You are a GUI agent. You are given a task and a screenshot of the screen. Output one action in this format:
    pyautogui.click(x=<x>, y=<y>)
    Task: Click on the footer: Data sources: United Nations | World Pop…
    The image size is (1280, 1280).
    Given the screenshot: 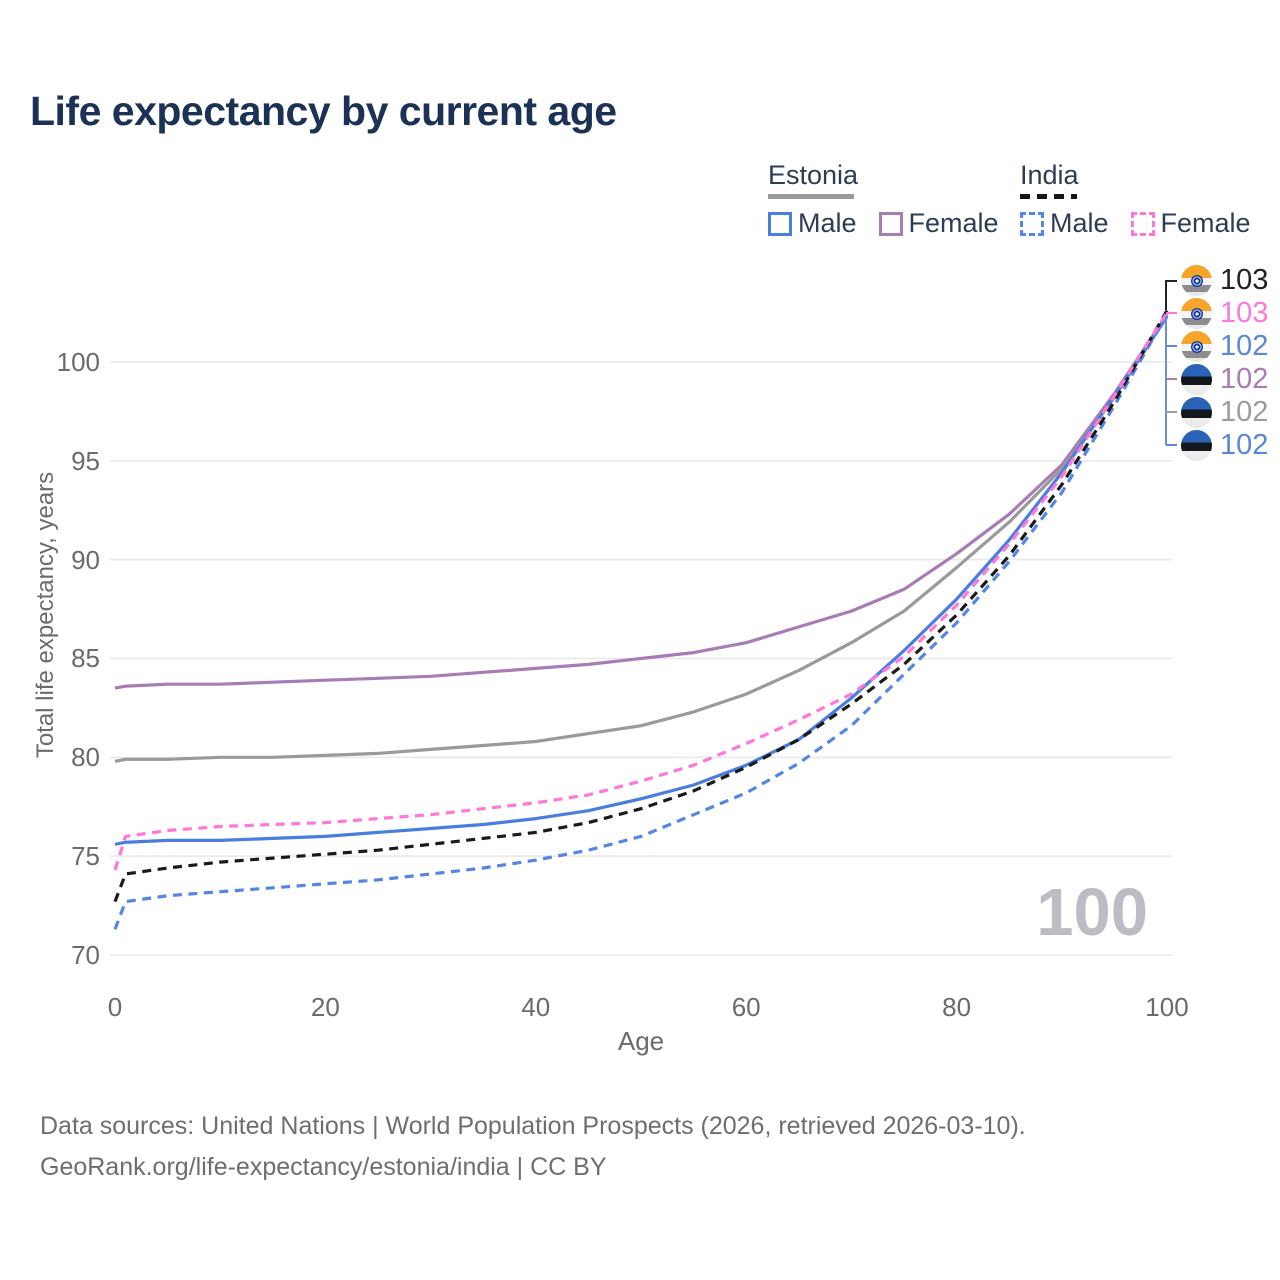 What is the action you would take?
    pyautogui.click(x=533, y=1147)
    